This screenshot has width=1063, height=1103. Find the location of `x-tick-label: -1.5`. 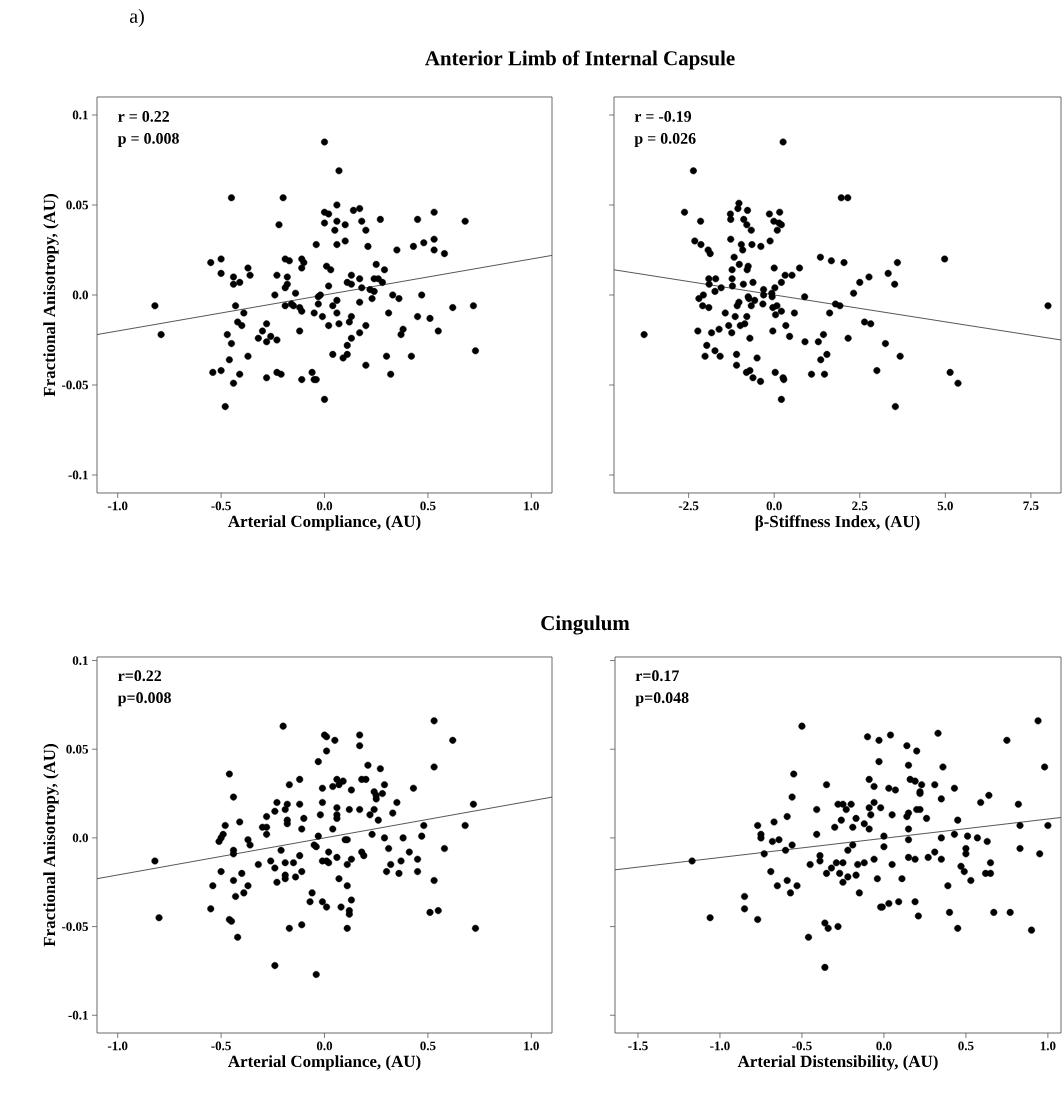

x-tick-label: -1.5 is located at coordinates (638, 1046).